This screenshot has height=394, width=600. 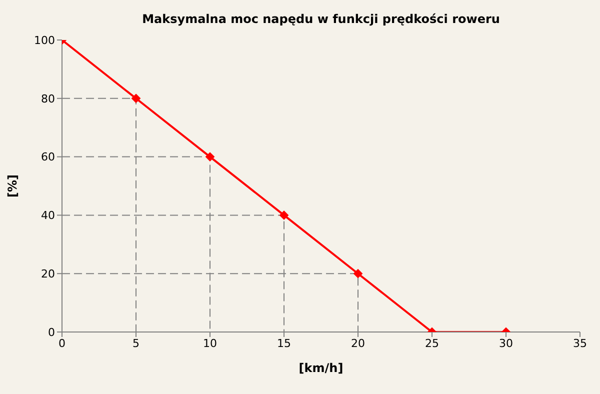 I want to click on y-tick-label: 20, so click(x=48, y=274).